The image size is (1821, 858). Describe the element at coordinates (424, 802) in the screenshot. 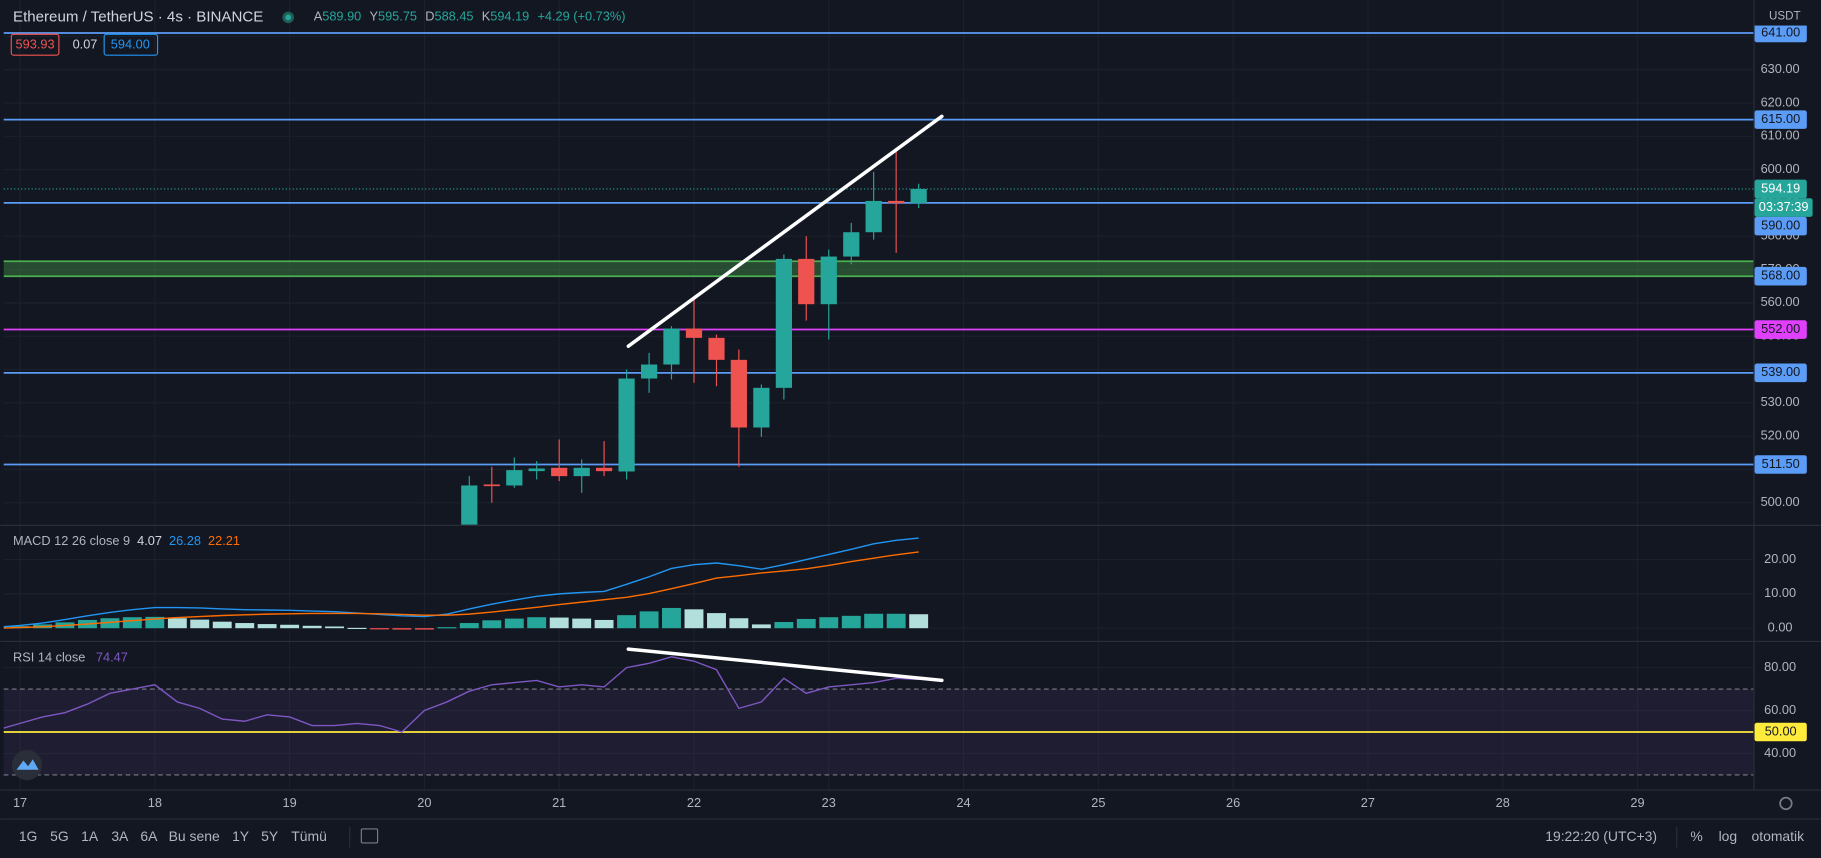

I see `x-tick-label: 20` at that location.